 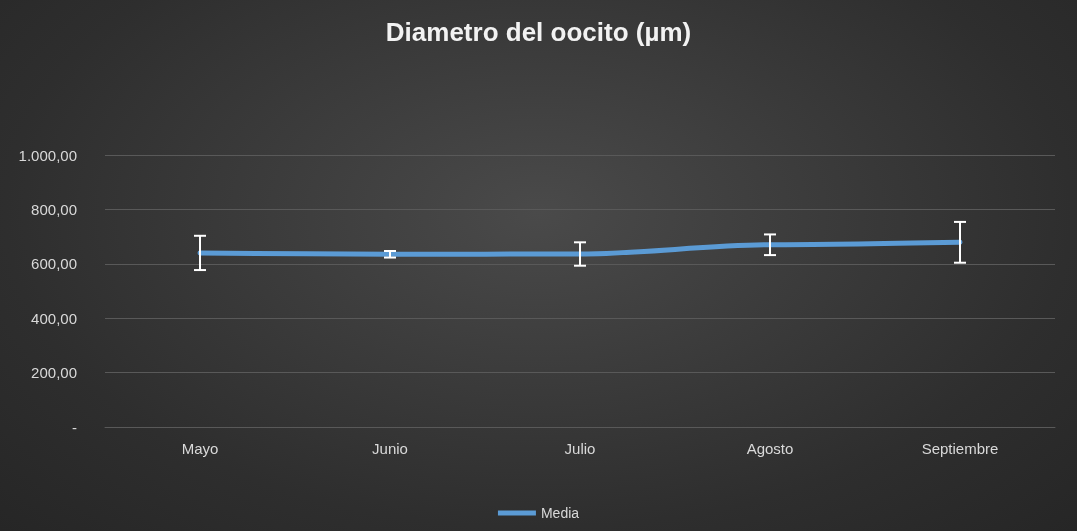 I want to click on y-tick-label: 1.000,00, so click(x=47, y=155).